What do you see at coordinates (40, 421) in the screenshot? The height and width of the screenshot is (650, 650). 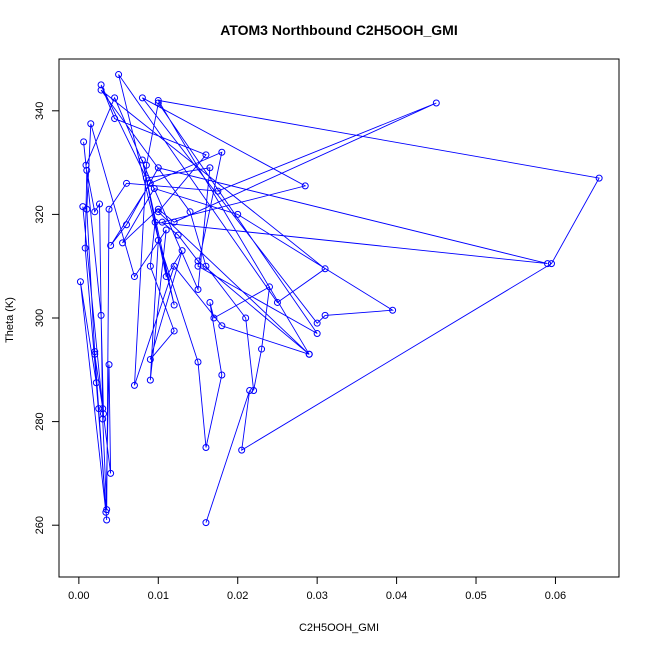 I see `y-tick-label: 280` at bounding box center [40, 421].